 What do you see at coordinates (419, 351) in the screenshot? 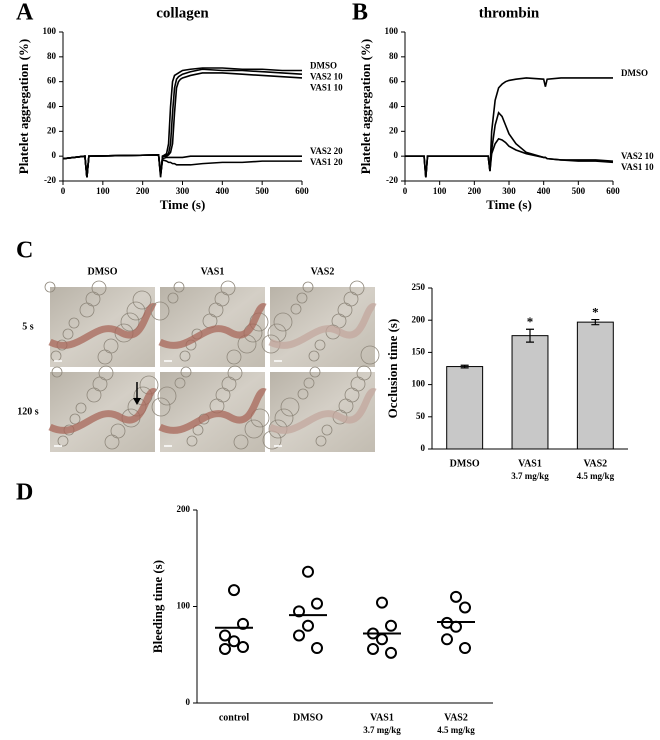
I see `y-tick-label: 150` at bounding box center [419, 351].